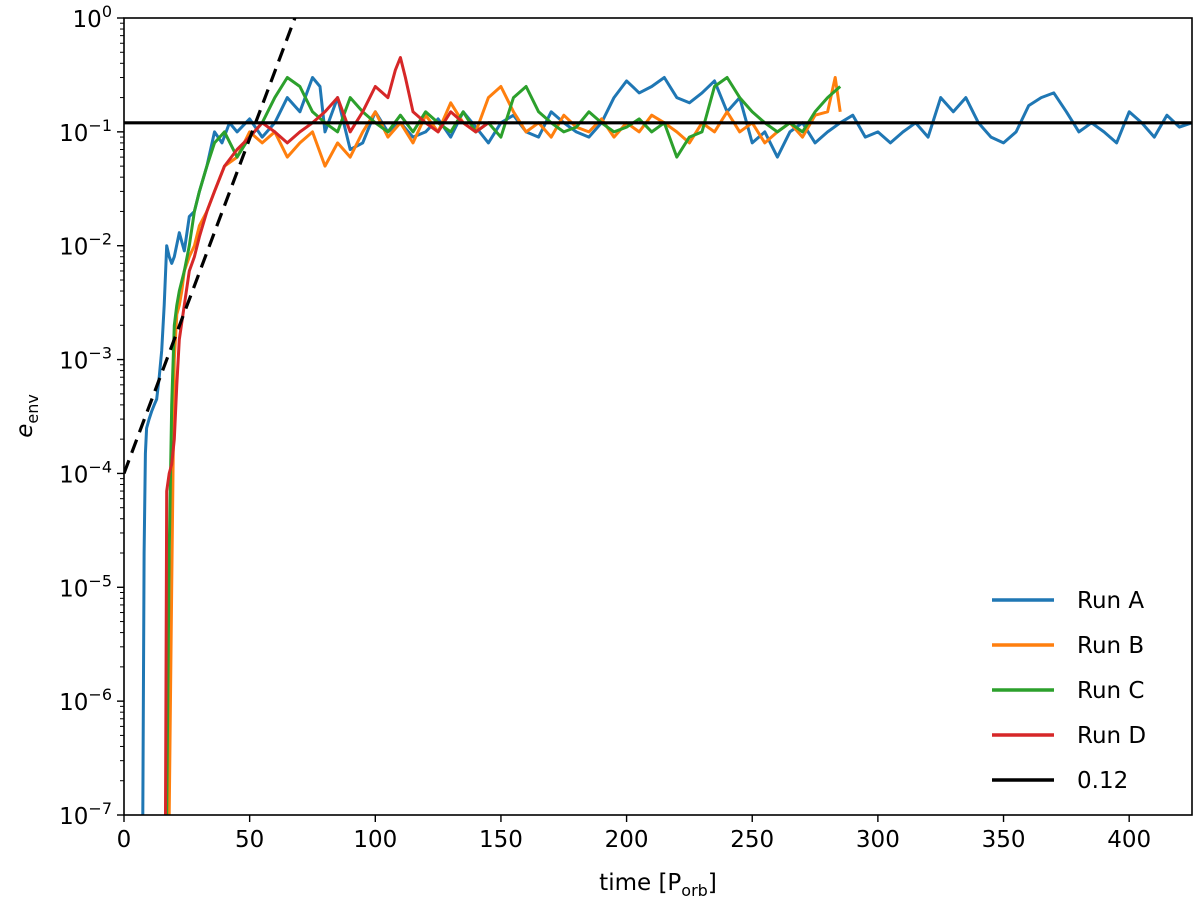 This screenshot has width=1200, height=913. I want to click on legend-label: Run D, so click(1111, 736).